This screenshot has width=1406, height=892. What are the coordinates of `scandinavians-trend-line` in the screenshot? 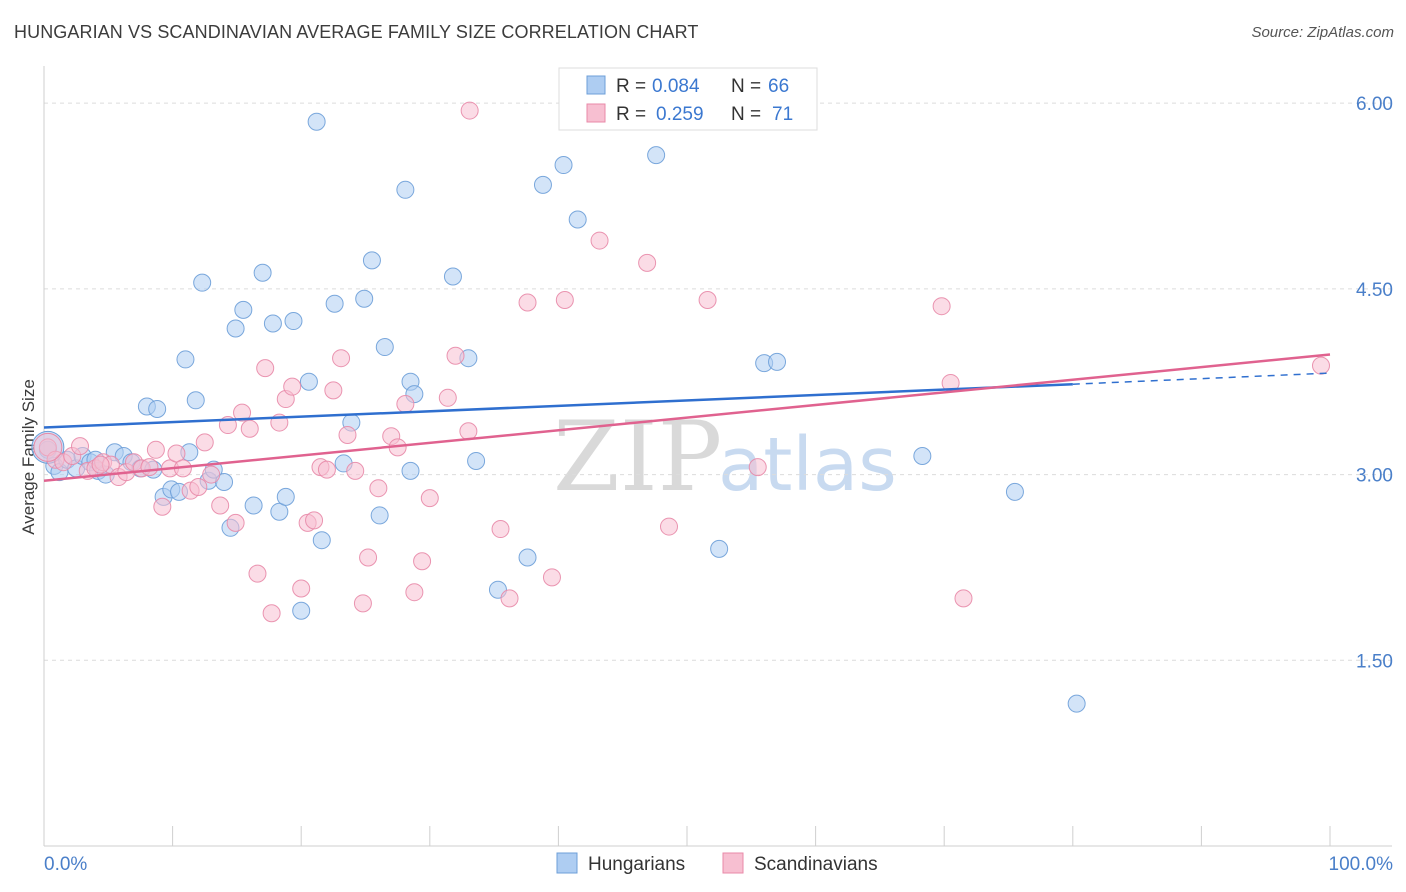 It's located at (687, 418).